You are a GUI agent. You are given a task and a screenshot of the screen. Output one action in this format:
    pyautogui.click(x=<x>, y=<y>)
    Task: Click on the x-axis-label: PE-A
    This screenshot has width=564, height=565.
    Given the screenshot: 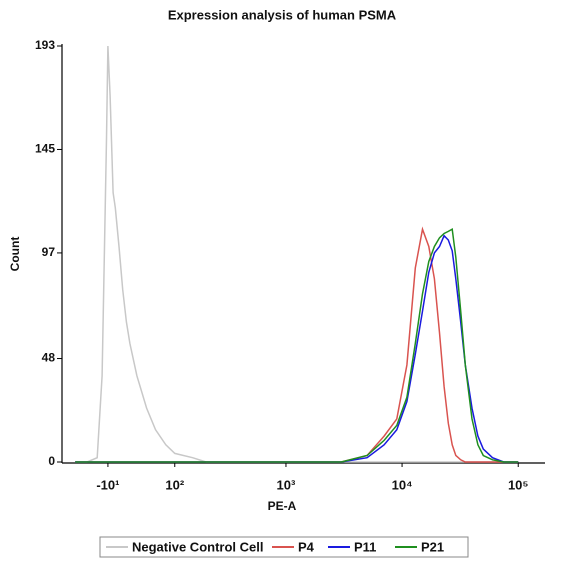 What is the action you would take?
    pyautogui.click(x=282, y=506)
    